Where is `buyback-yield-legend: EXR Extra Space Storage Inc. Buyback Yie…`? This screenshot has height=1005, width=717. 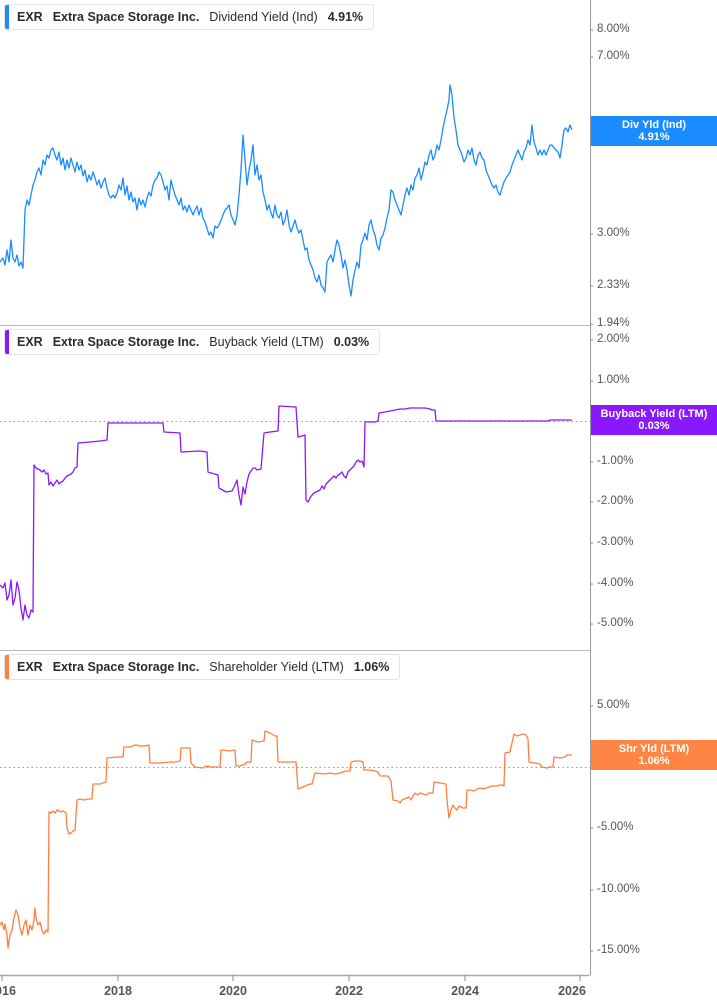 buyback-yield-legend: EXR Extra Space Storage Inc. Buyback Yie… is located at coordinates (192, 342).